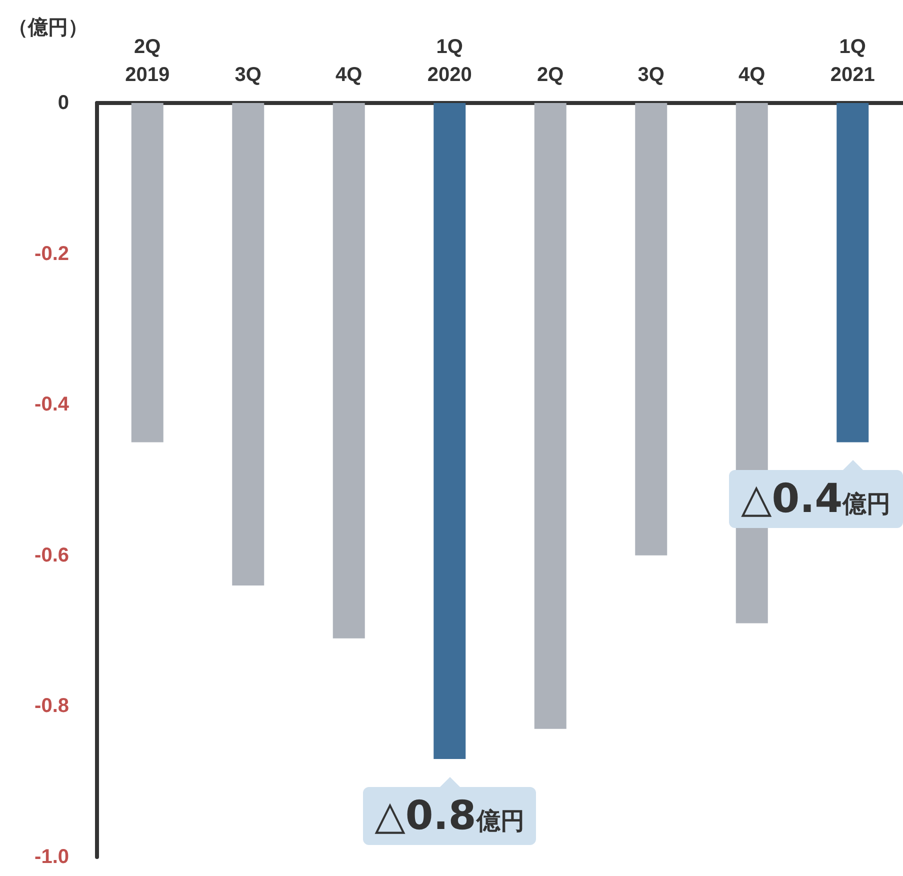 Image resolution: width=903 pixels, height=876 pixels. What do you see at coordinates (816, 499) in the screenshot?
I see `annotation: △0.4億円` at bounding box center [816, 499].